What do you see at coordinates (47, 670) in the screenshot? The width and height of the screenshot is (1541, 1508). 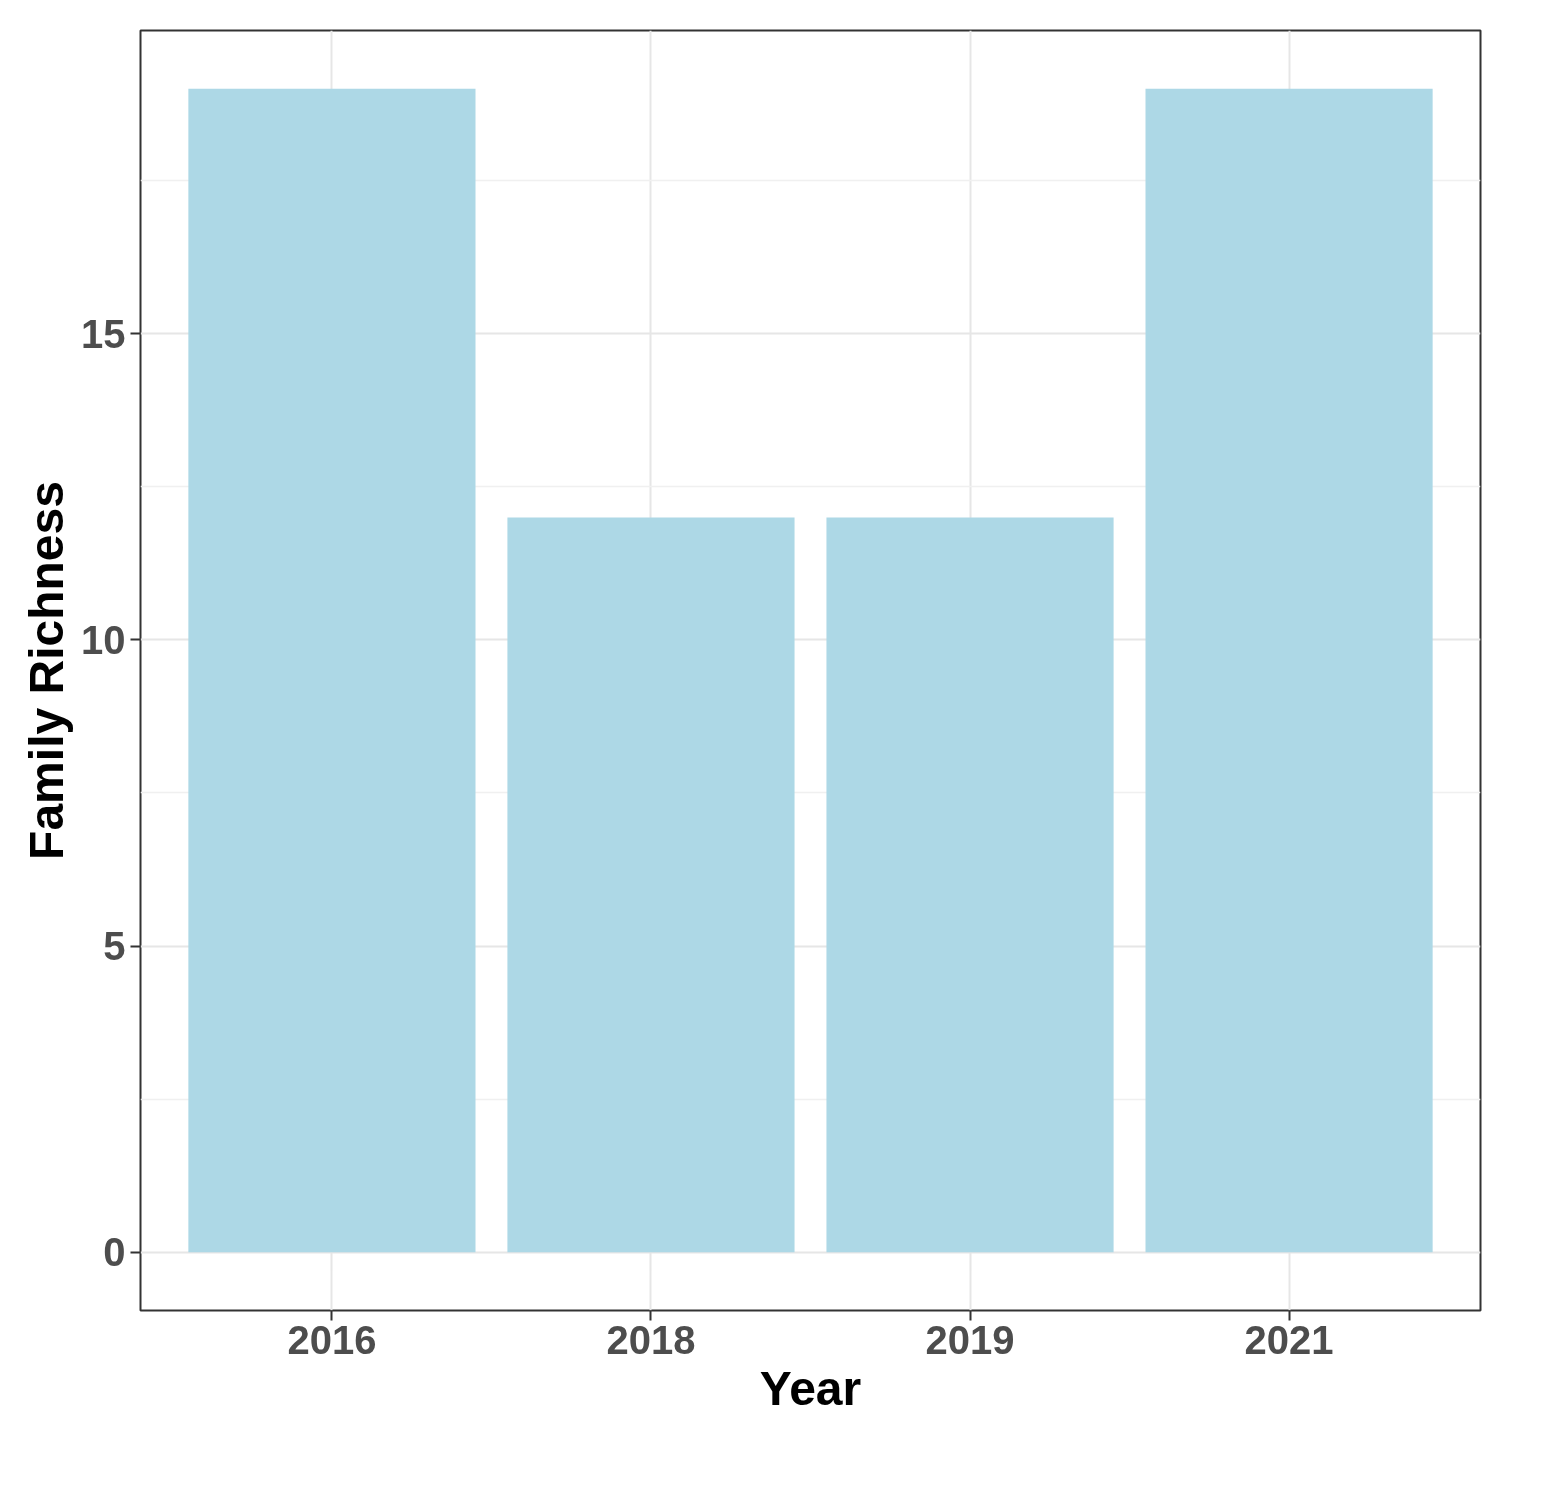 I see `y-axis-title: Family Richness` at bounding box center [47, 670].